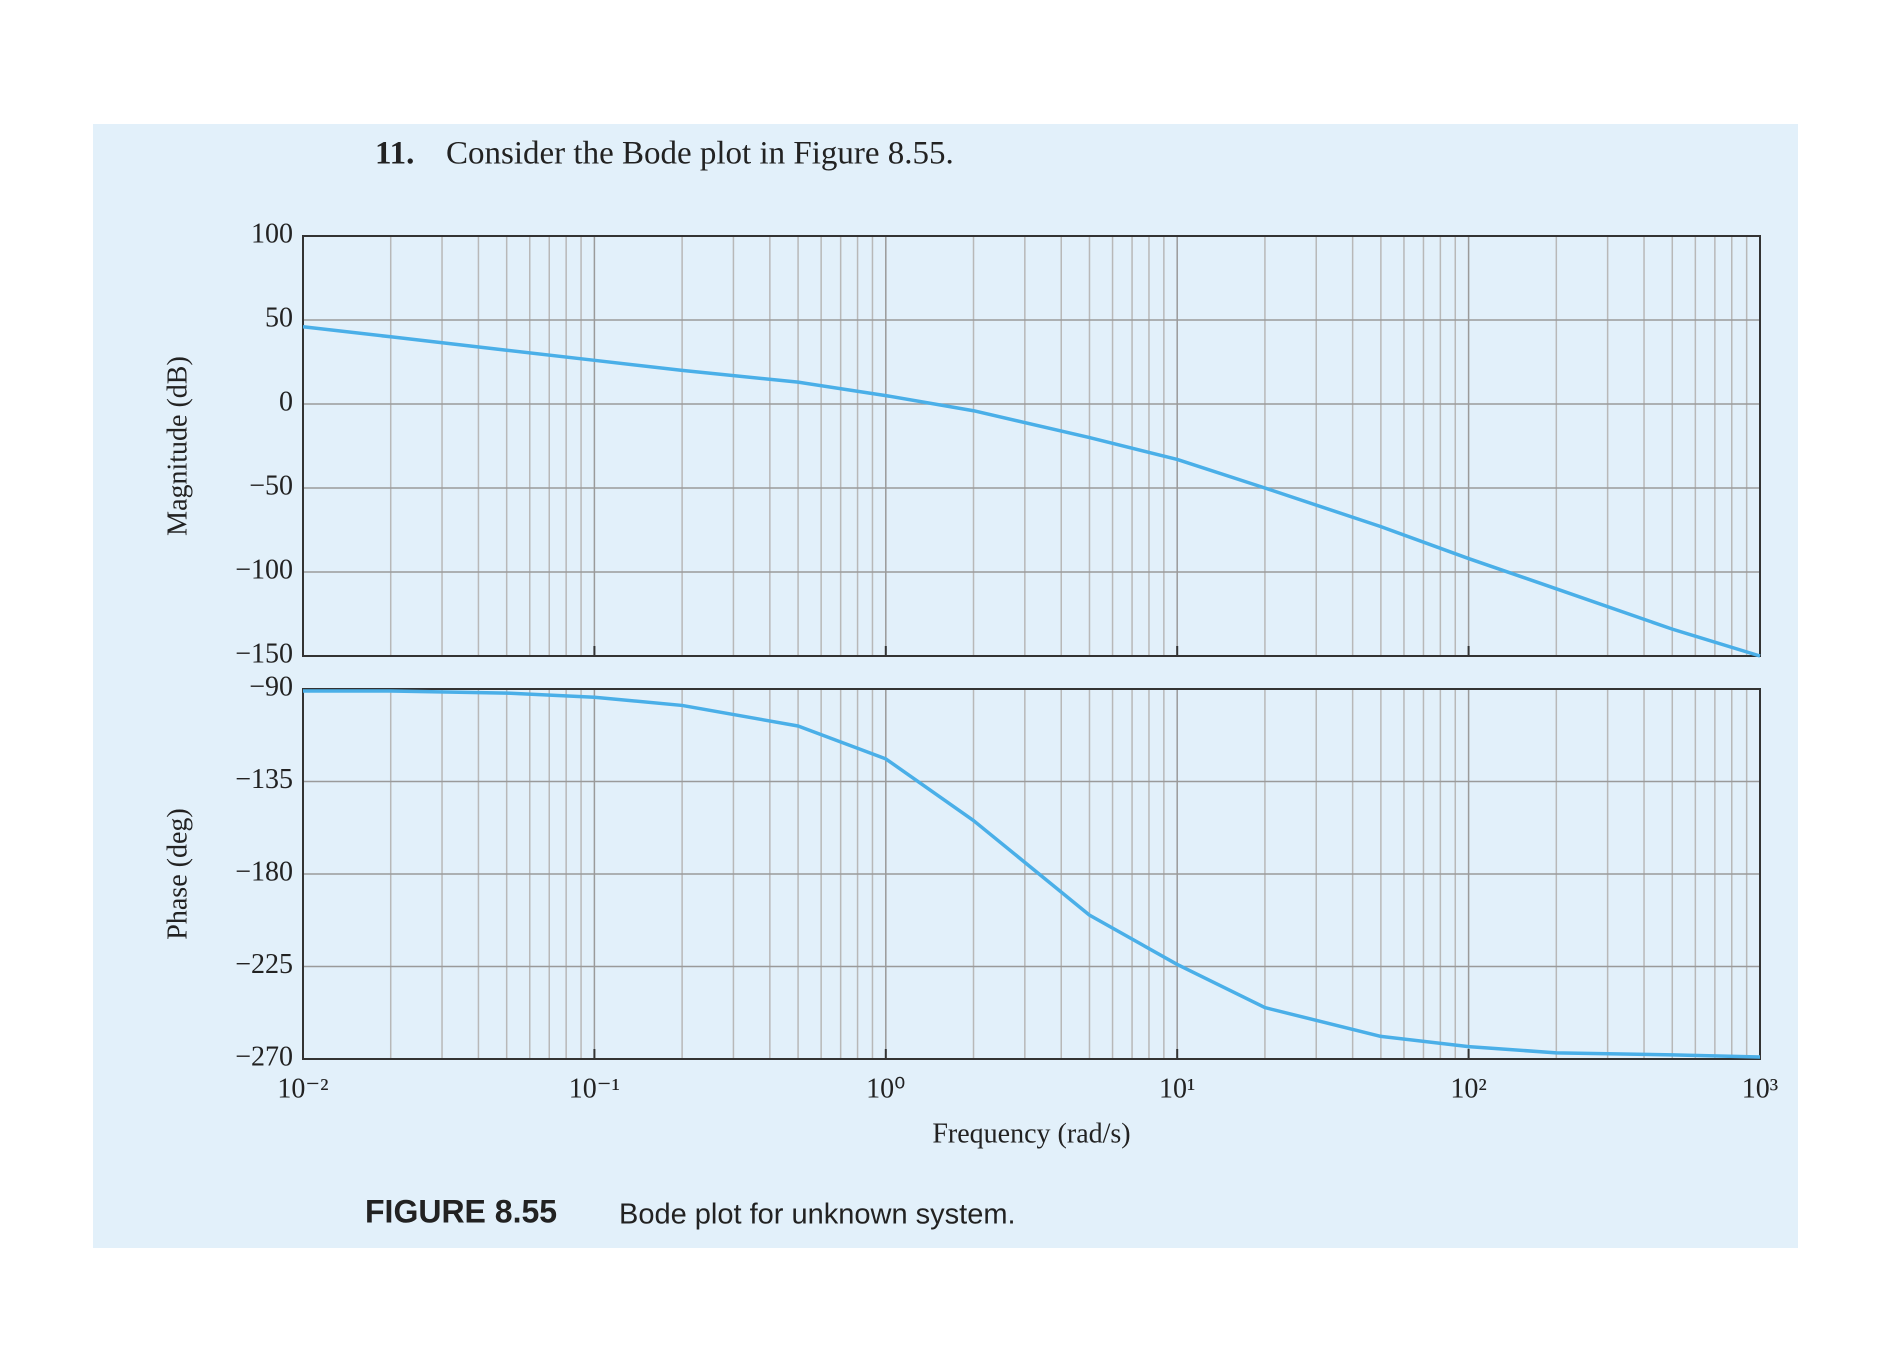 The image size is (1889, 1359). I want to click on problem-number: 11., so click(394, 154).